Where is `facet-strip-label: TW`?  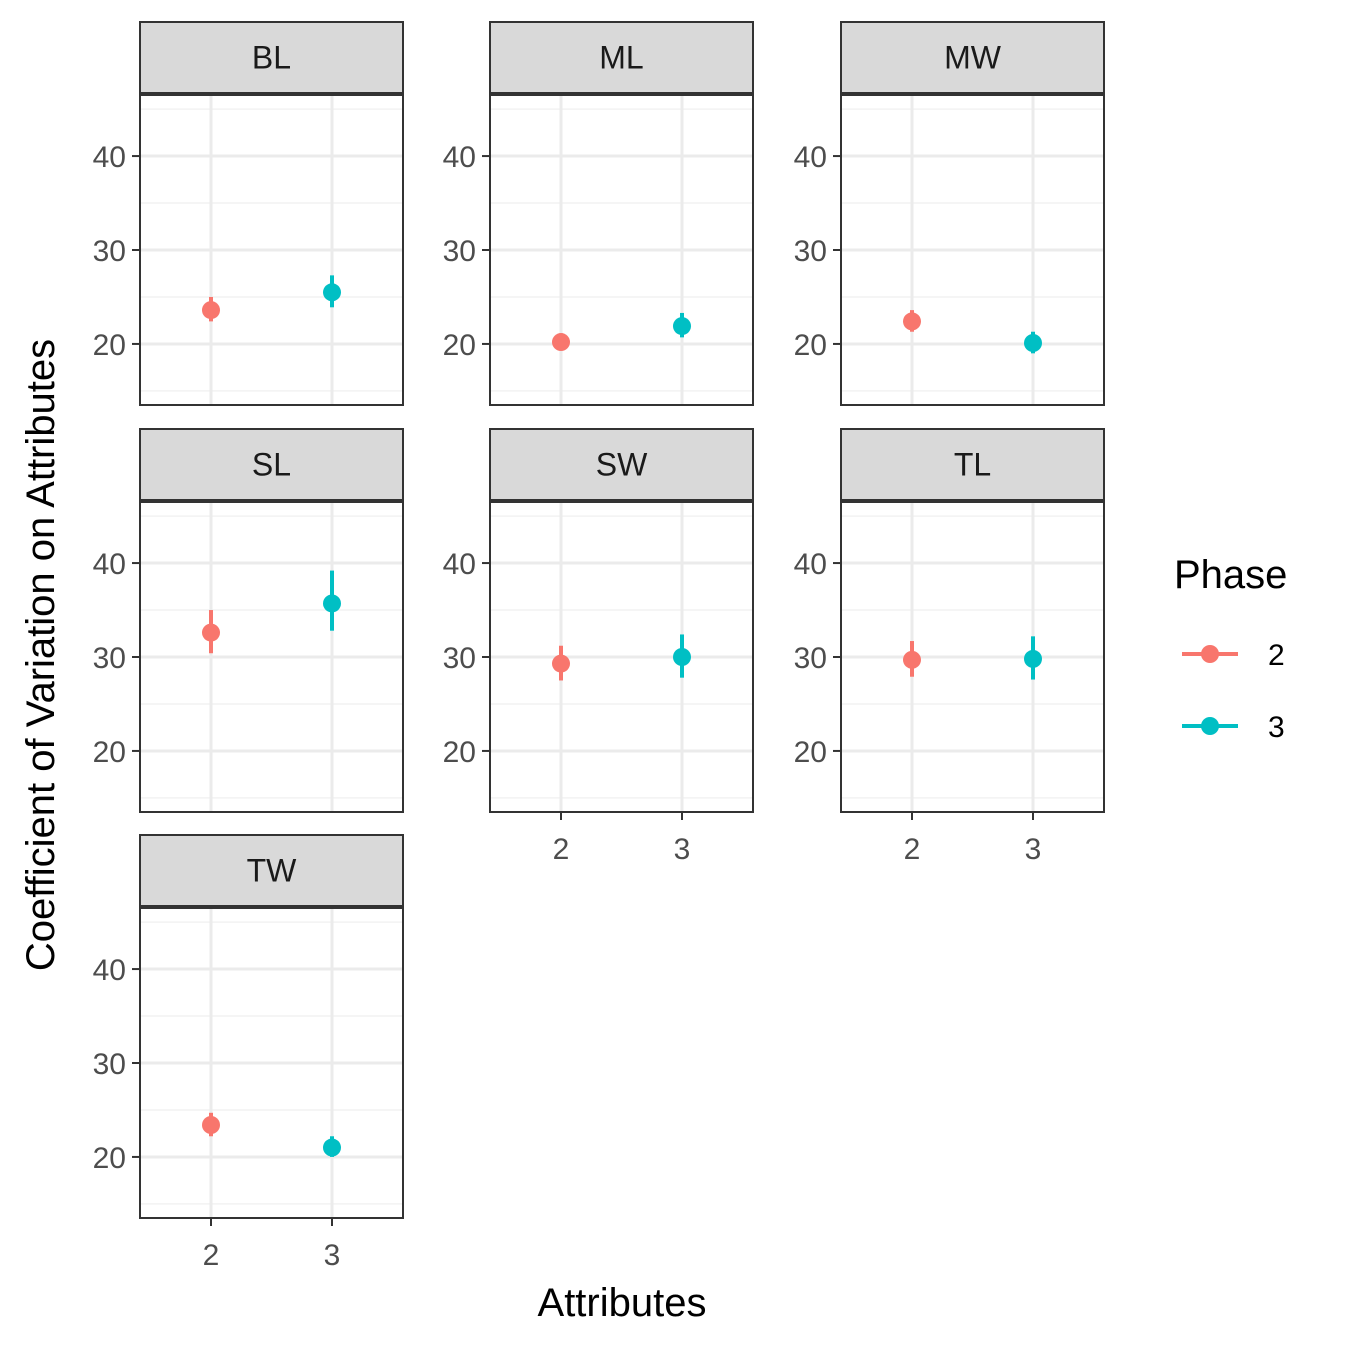
facet-strip-label: TW is located at coordinates (272, 871).